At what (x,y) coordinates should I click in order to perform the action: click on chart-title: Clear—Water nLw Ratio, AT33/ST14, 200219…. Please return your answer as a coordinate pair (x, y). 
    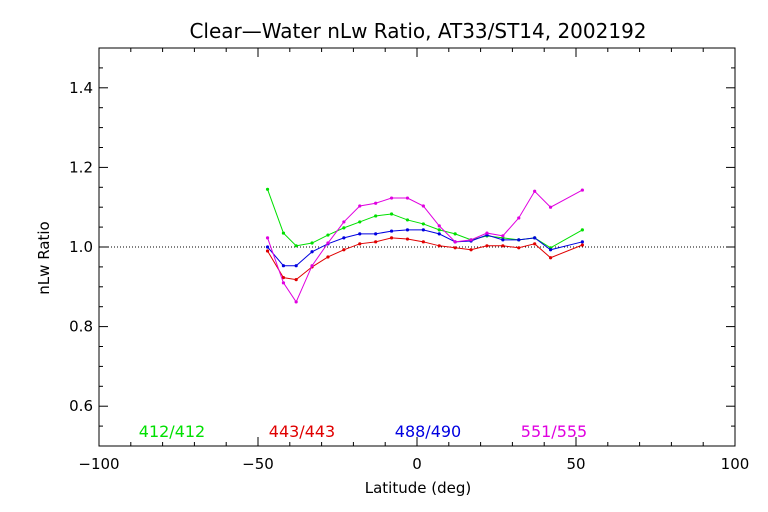
    Looking at the image, I should click on (417, 31).